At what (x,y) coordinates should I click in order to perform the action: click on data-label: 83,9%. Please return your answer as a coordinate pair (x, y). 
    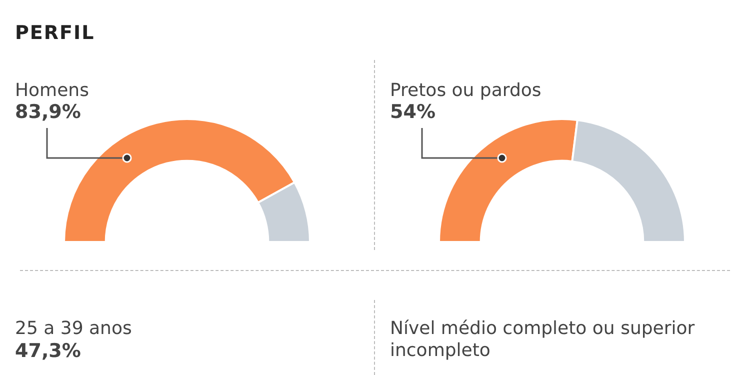
    Looking at the image, I should click on (48, 112).